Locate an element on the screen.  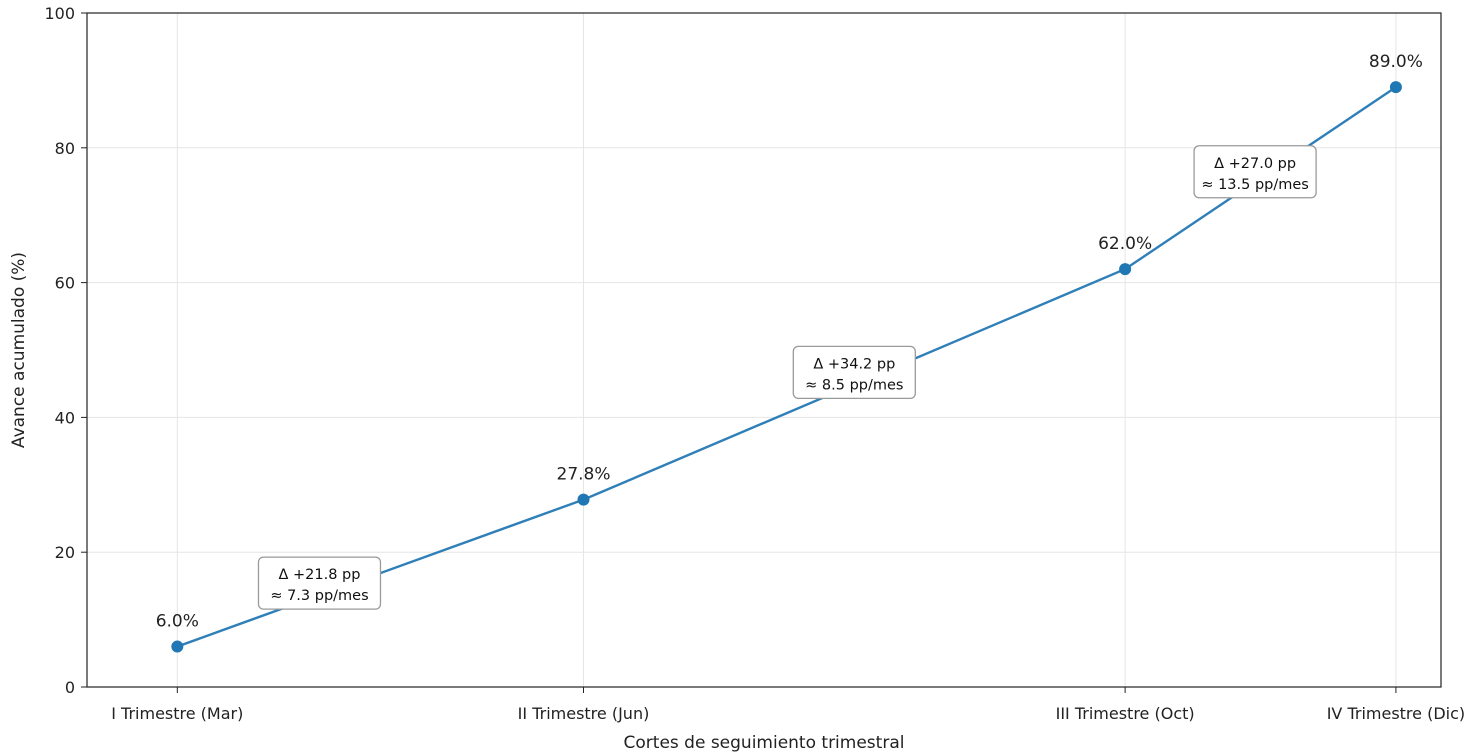
data-label: 89.0% is located at coordinates (1396, 62).